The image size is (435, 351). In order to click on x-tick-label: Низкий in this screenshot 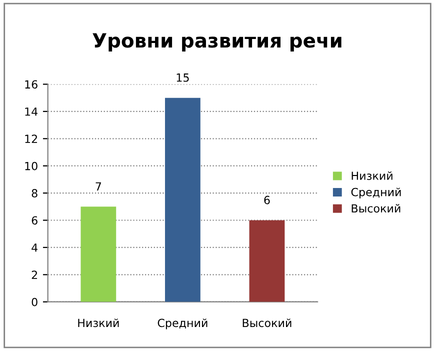, I will do `click(98, 323)`.